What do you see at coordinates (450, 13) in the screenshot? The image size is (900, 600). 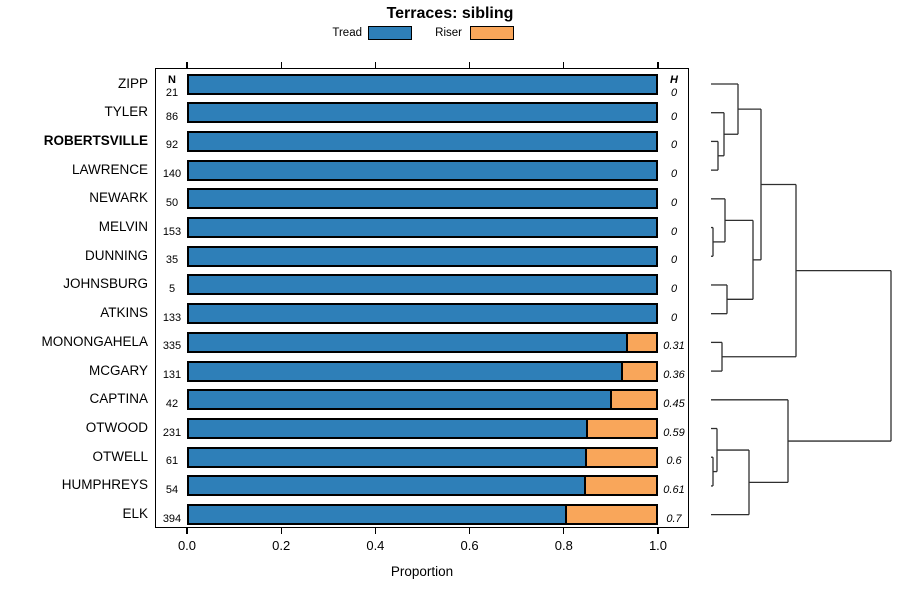 I see `chart-title: Terraces: sibling` at bounding box center [450, 13].